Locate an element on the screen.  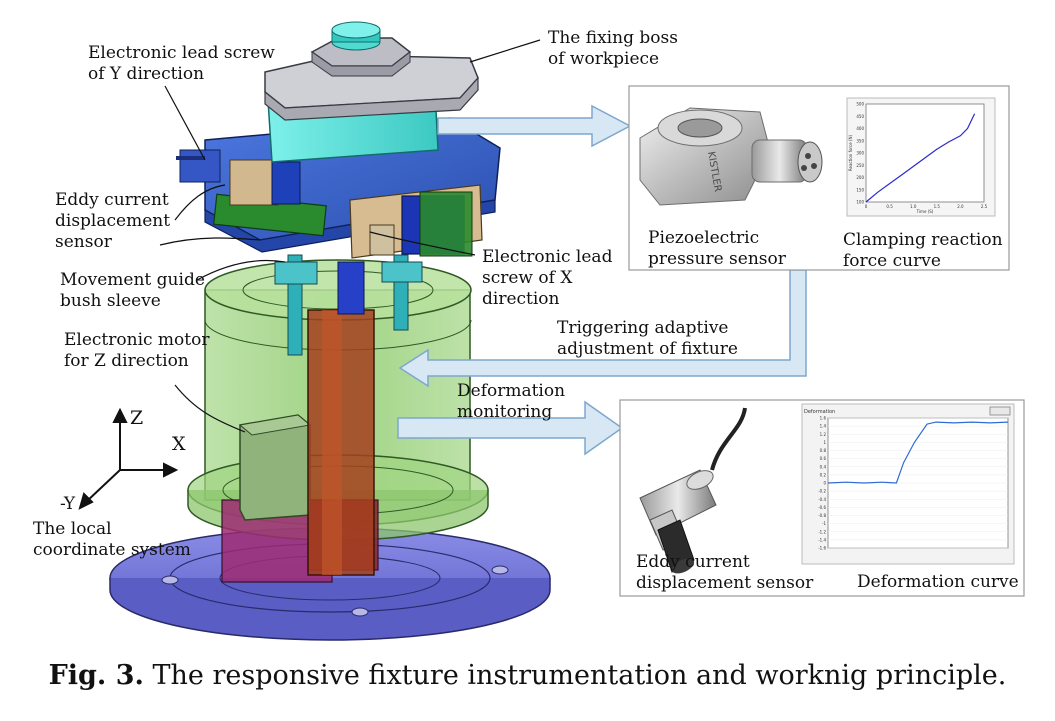
clamping-ytick: 400 is located at coordinates (860, 128).